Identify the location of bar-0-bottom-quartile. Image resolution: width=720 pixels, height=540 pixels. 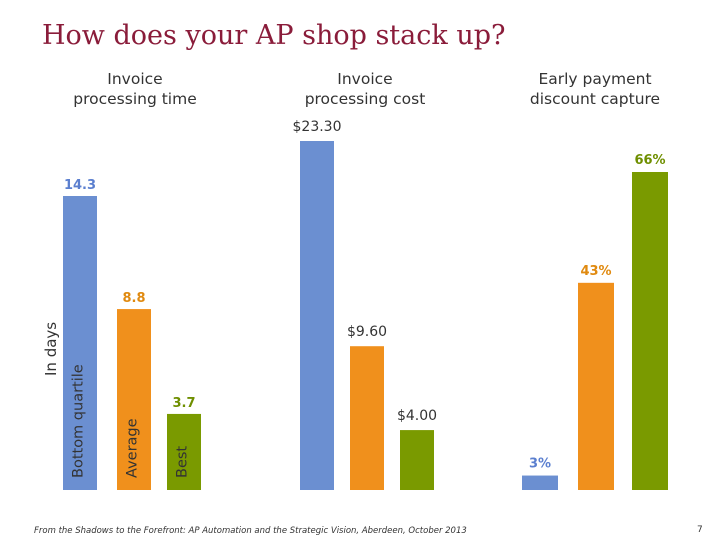
(80, 343).